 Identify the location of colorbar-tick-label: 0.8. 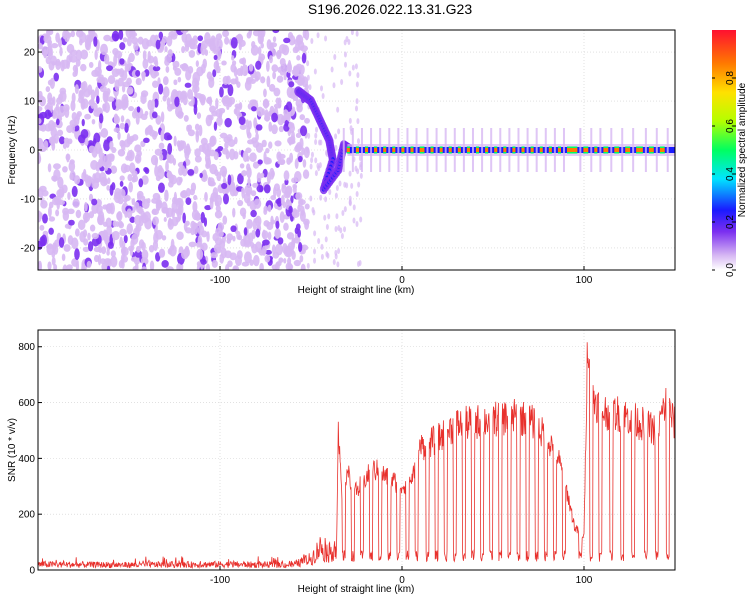
(730, 78).